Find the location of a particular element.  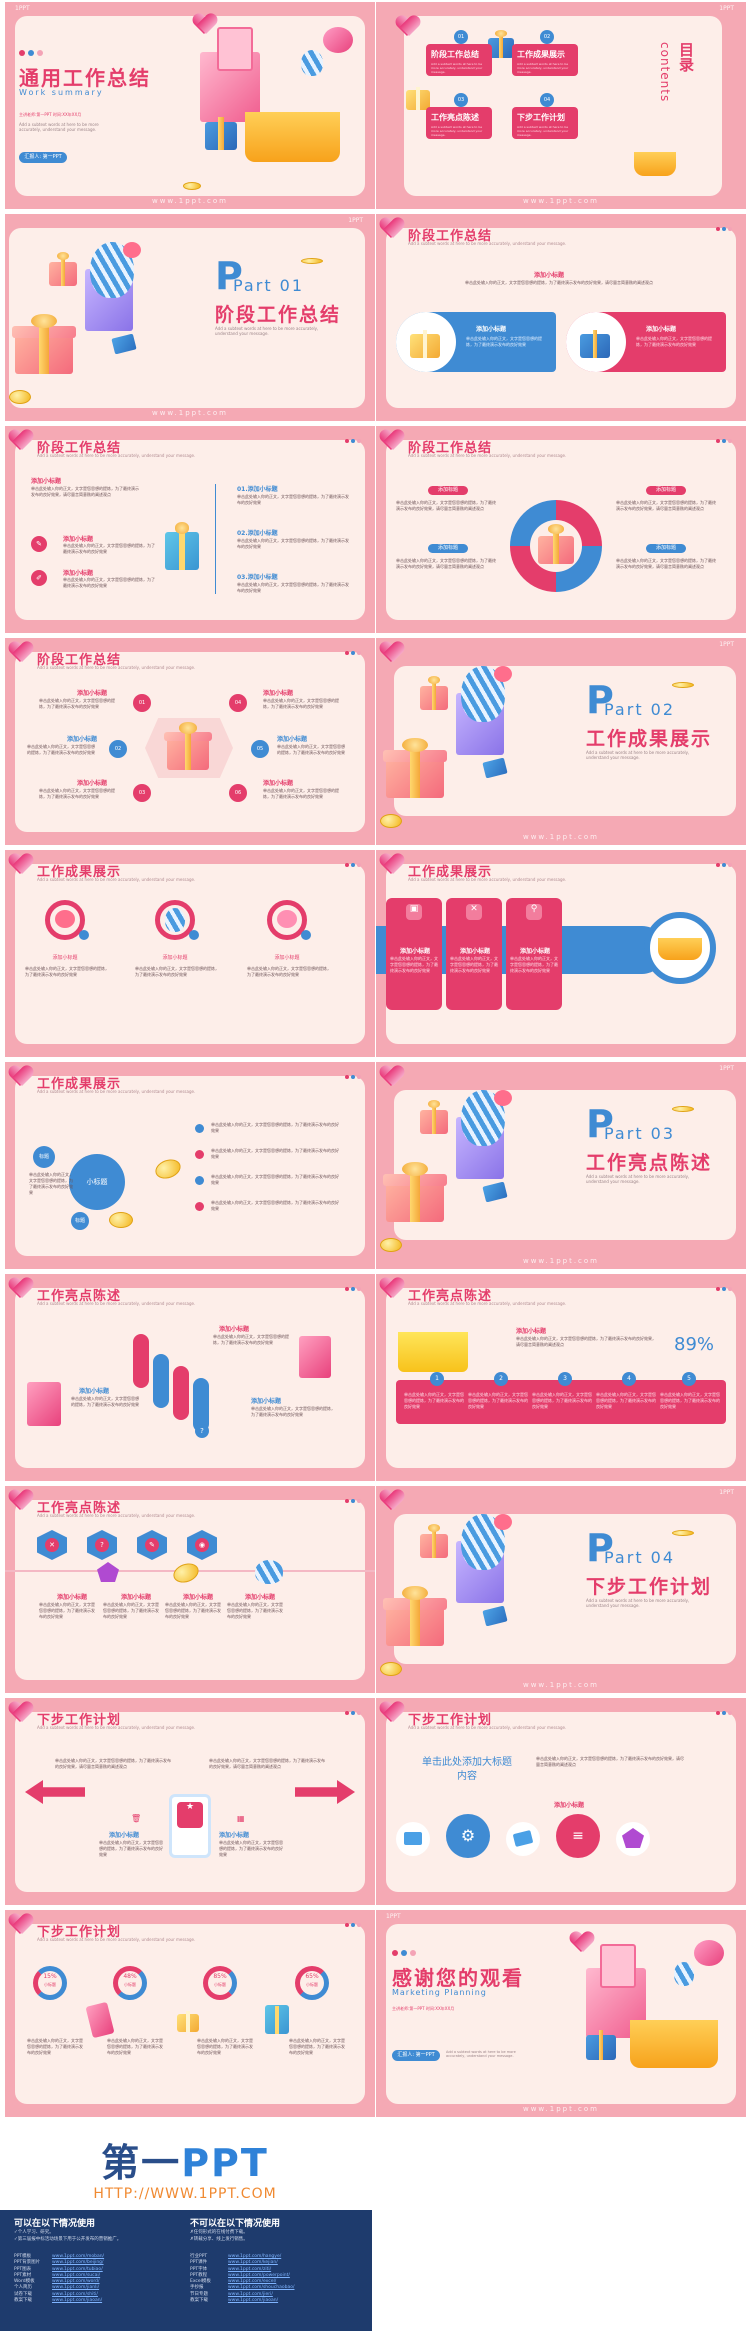

star-icon: ★ is located at coordinates (190, 1815).